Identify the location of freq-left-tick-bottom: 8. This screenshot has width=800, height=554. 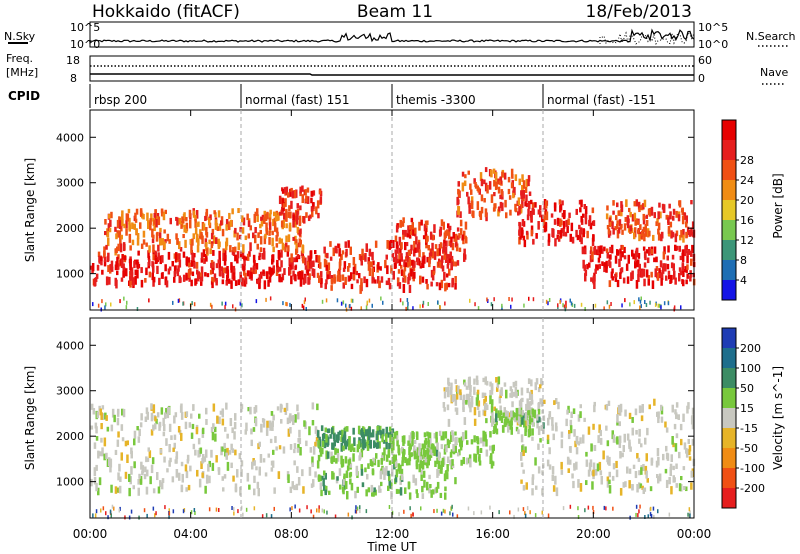
(73, 78).